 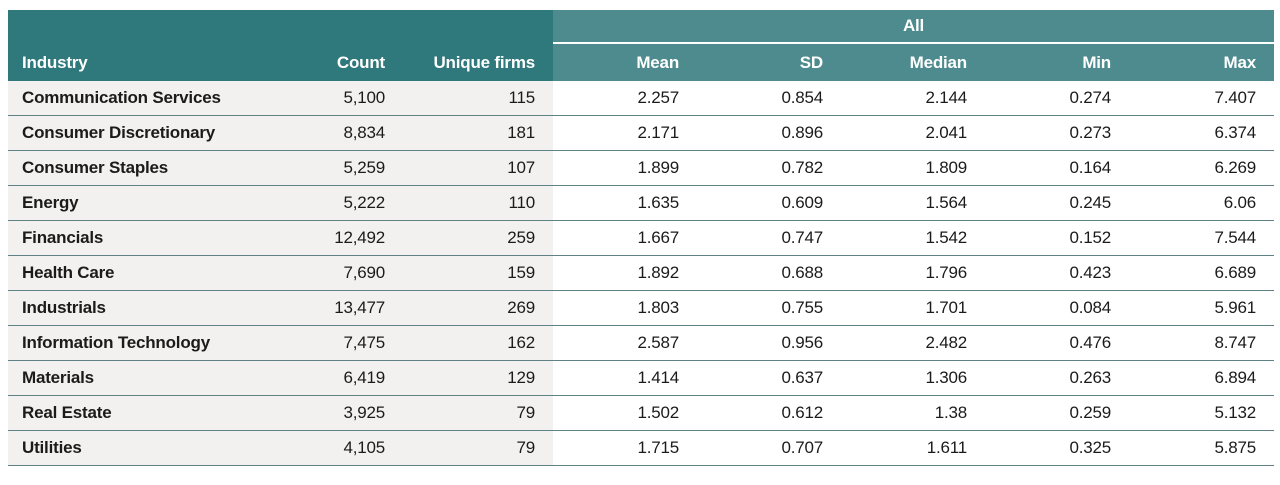 I want to click on value-cell: 13,477, so click(x=353, y=308).